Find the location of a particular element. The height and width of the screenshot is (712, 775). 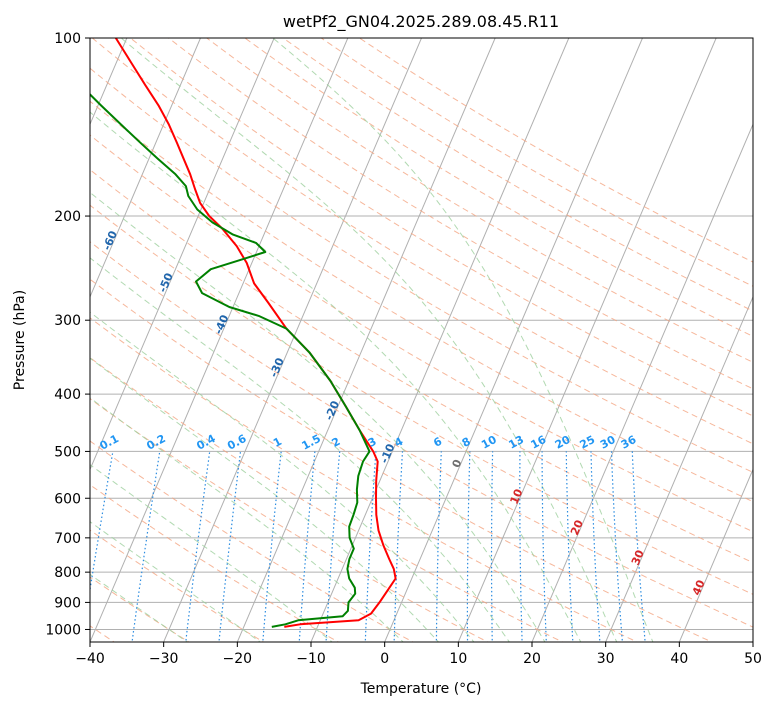

warm-isotherm-label: 40 is located at coordinates (699, 587).